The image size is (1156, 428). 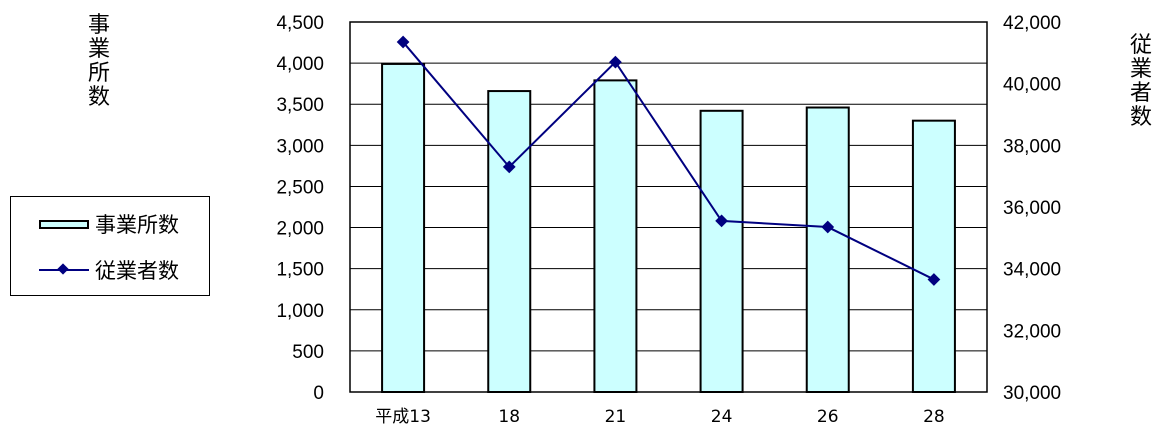 I want to click on y-tick-left: 3,500, so click(x=300, y=105).